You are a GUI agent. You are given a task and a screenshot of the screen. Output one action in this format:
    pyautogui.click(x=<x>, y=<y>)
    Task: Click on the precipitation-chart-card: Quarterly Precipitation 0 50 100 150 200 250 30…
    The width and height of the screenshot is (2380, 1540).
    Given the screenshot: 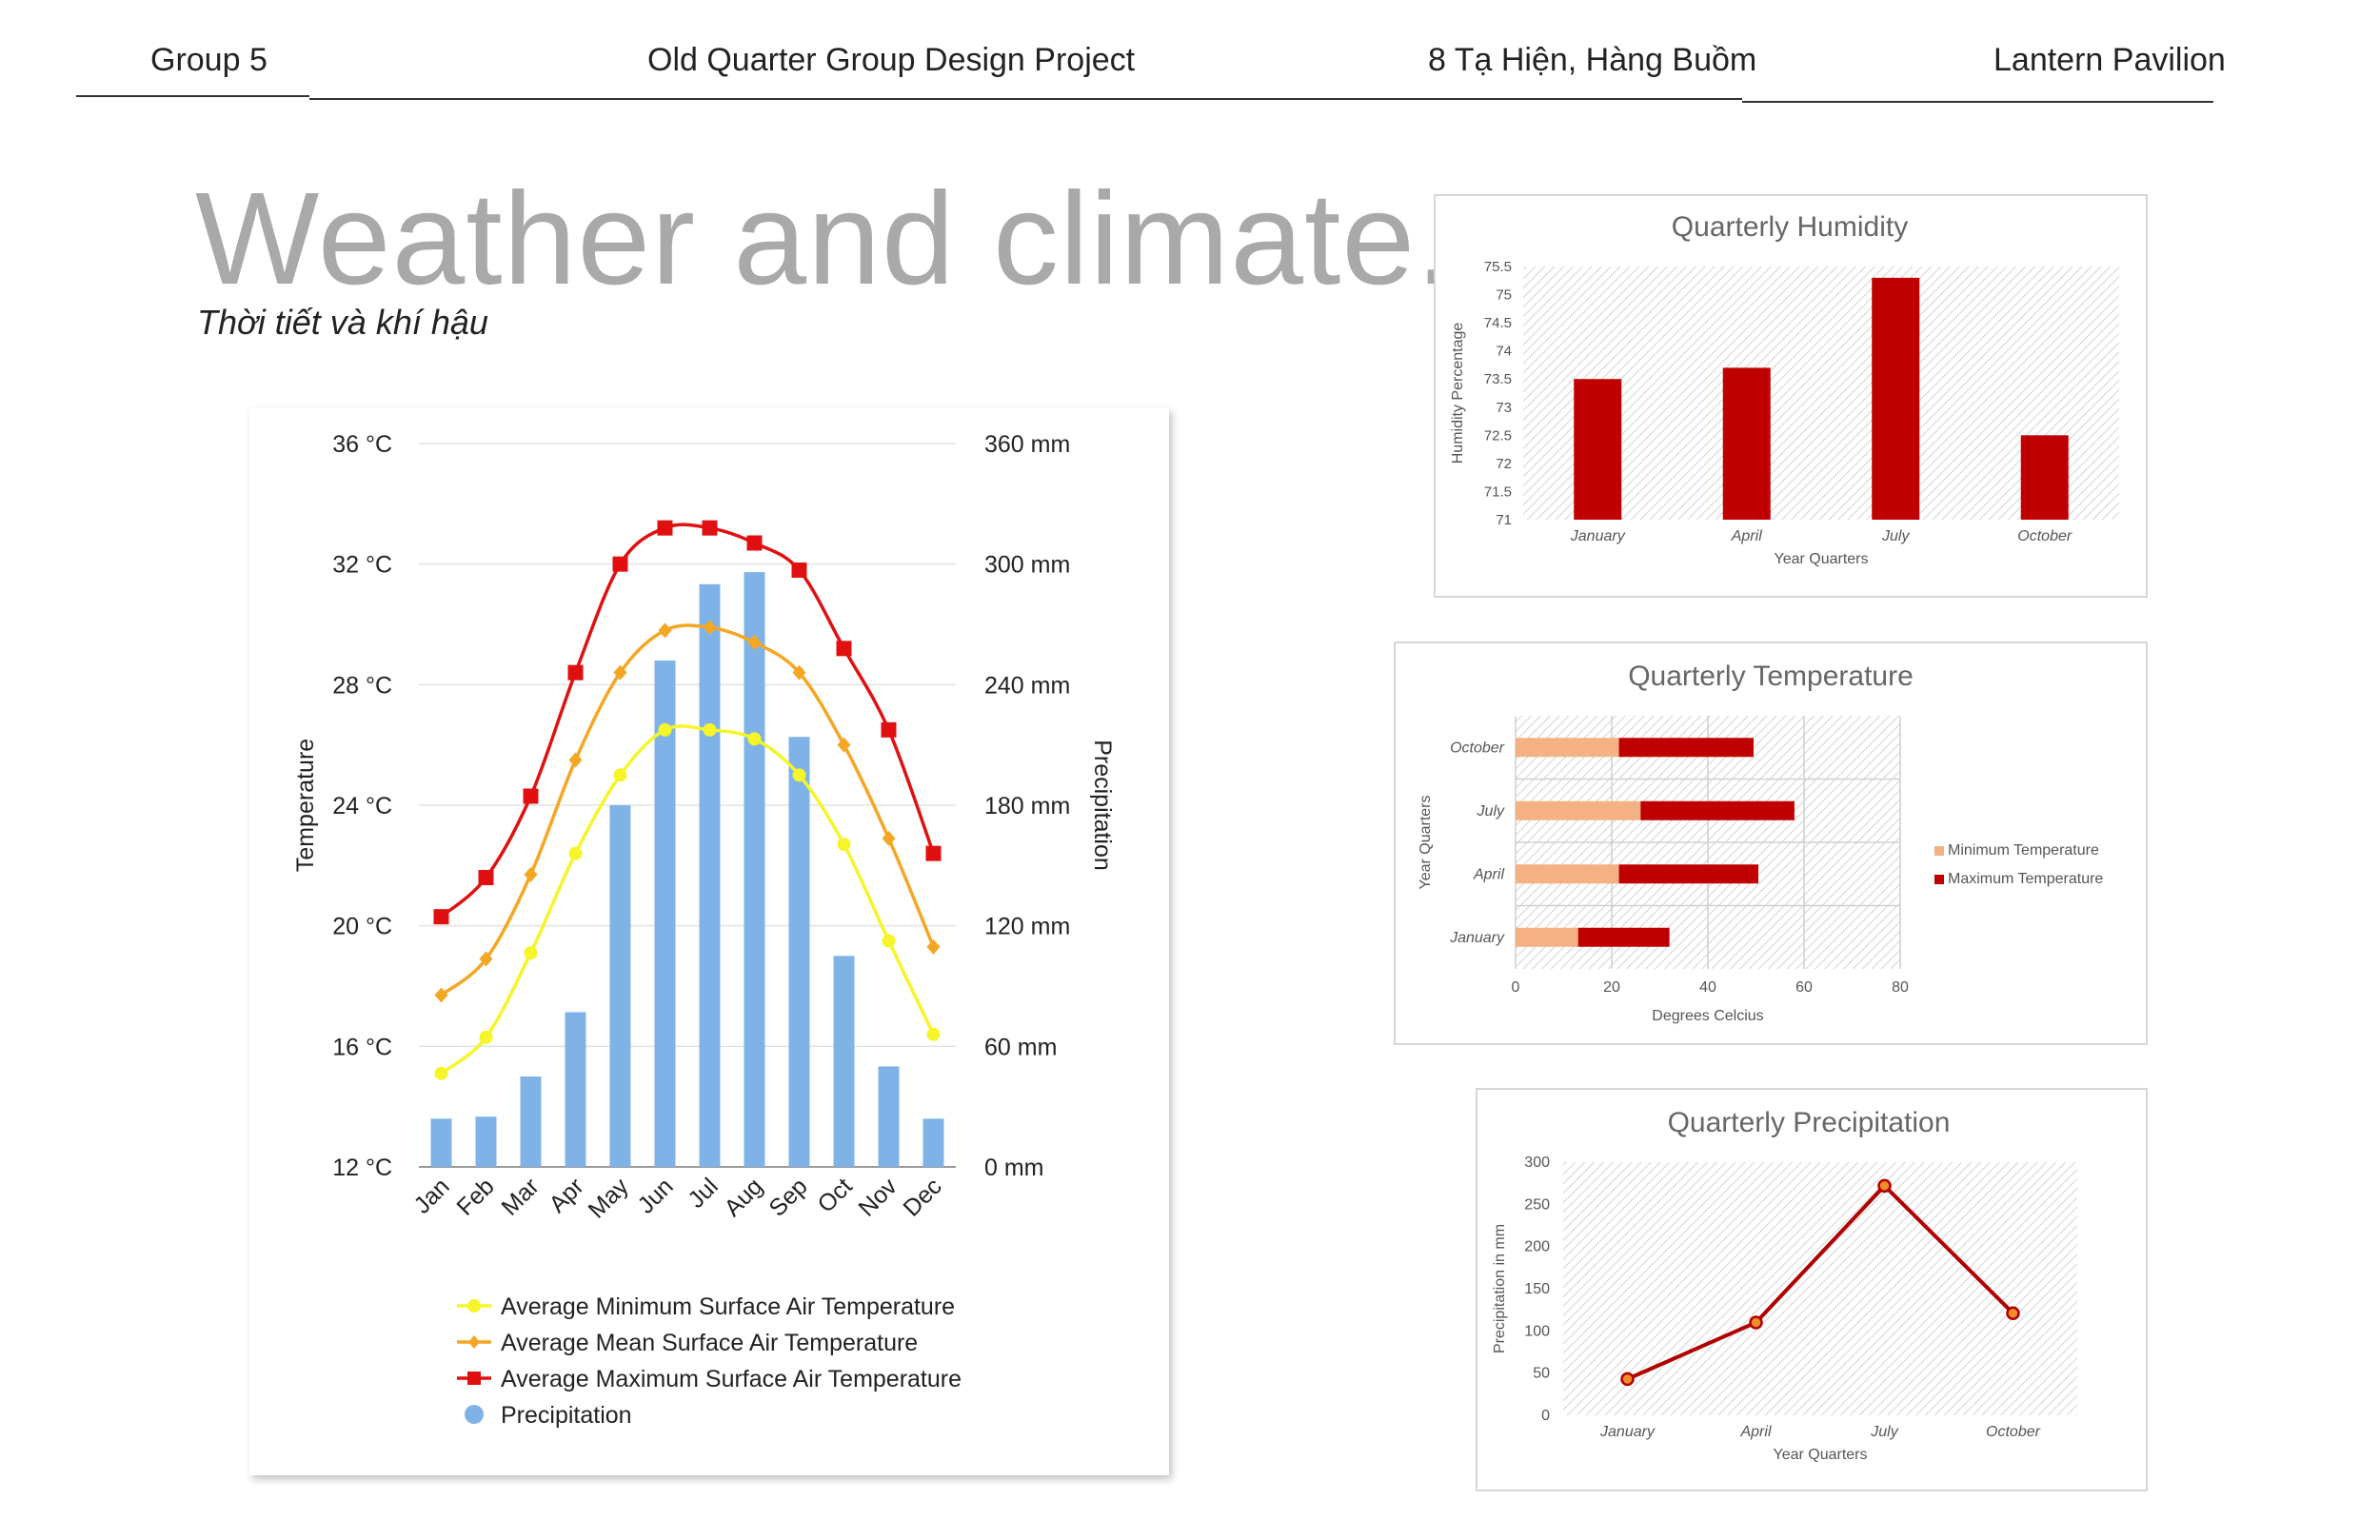 What is the action you would take?
    pyautogui.click(x=1812, y=1289)
    